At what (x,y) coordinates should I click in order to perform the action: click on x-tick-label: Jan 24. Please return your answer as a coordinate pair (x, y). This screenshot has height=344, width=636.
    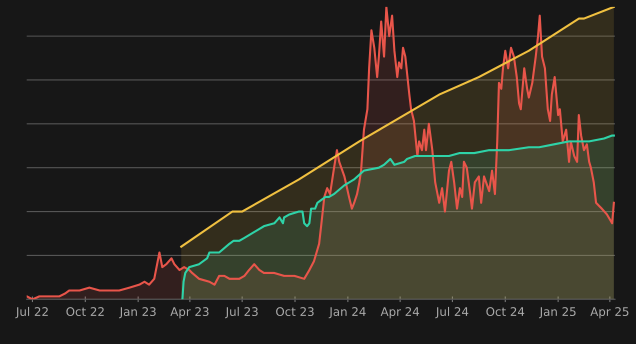
    Looking at the image, I should click on (347, 312).